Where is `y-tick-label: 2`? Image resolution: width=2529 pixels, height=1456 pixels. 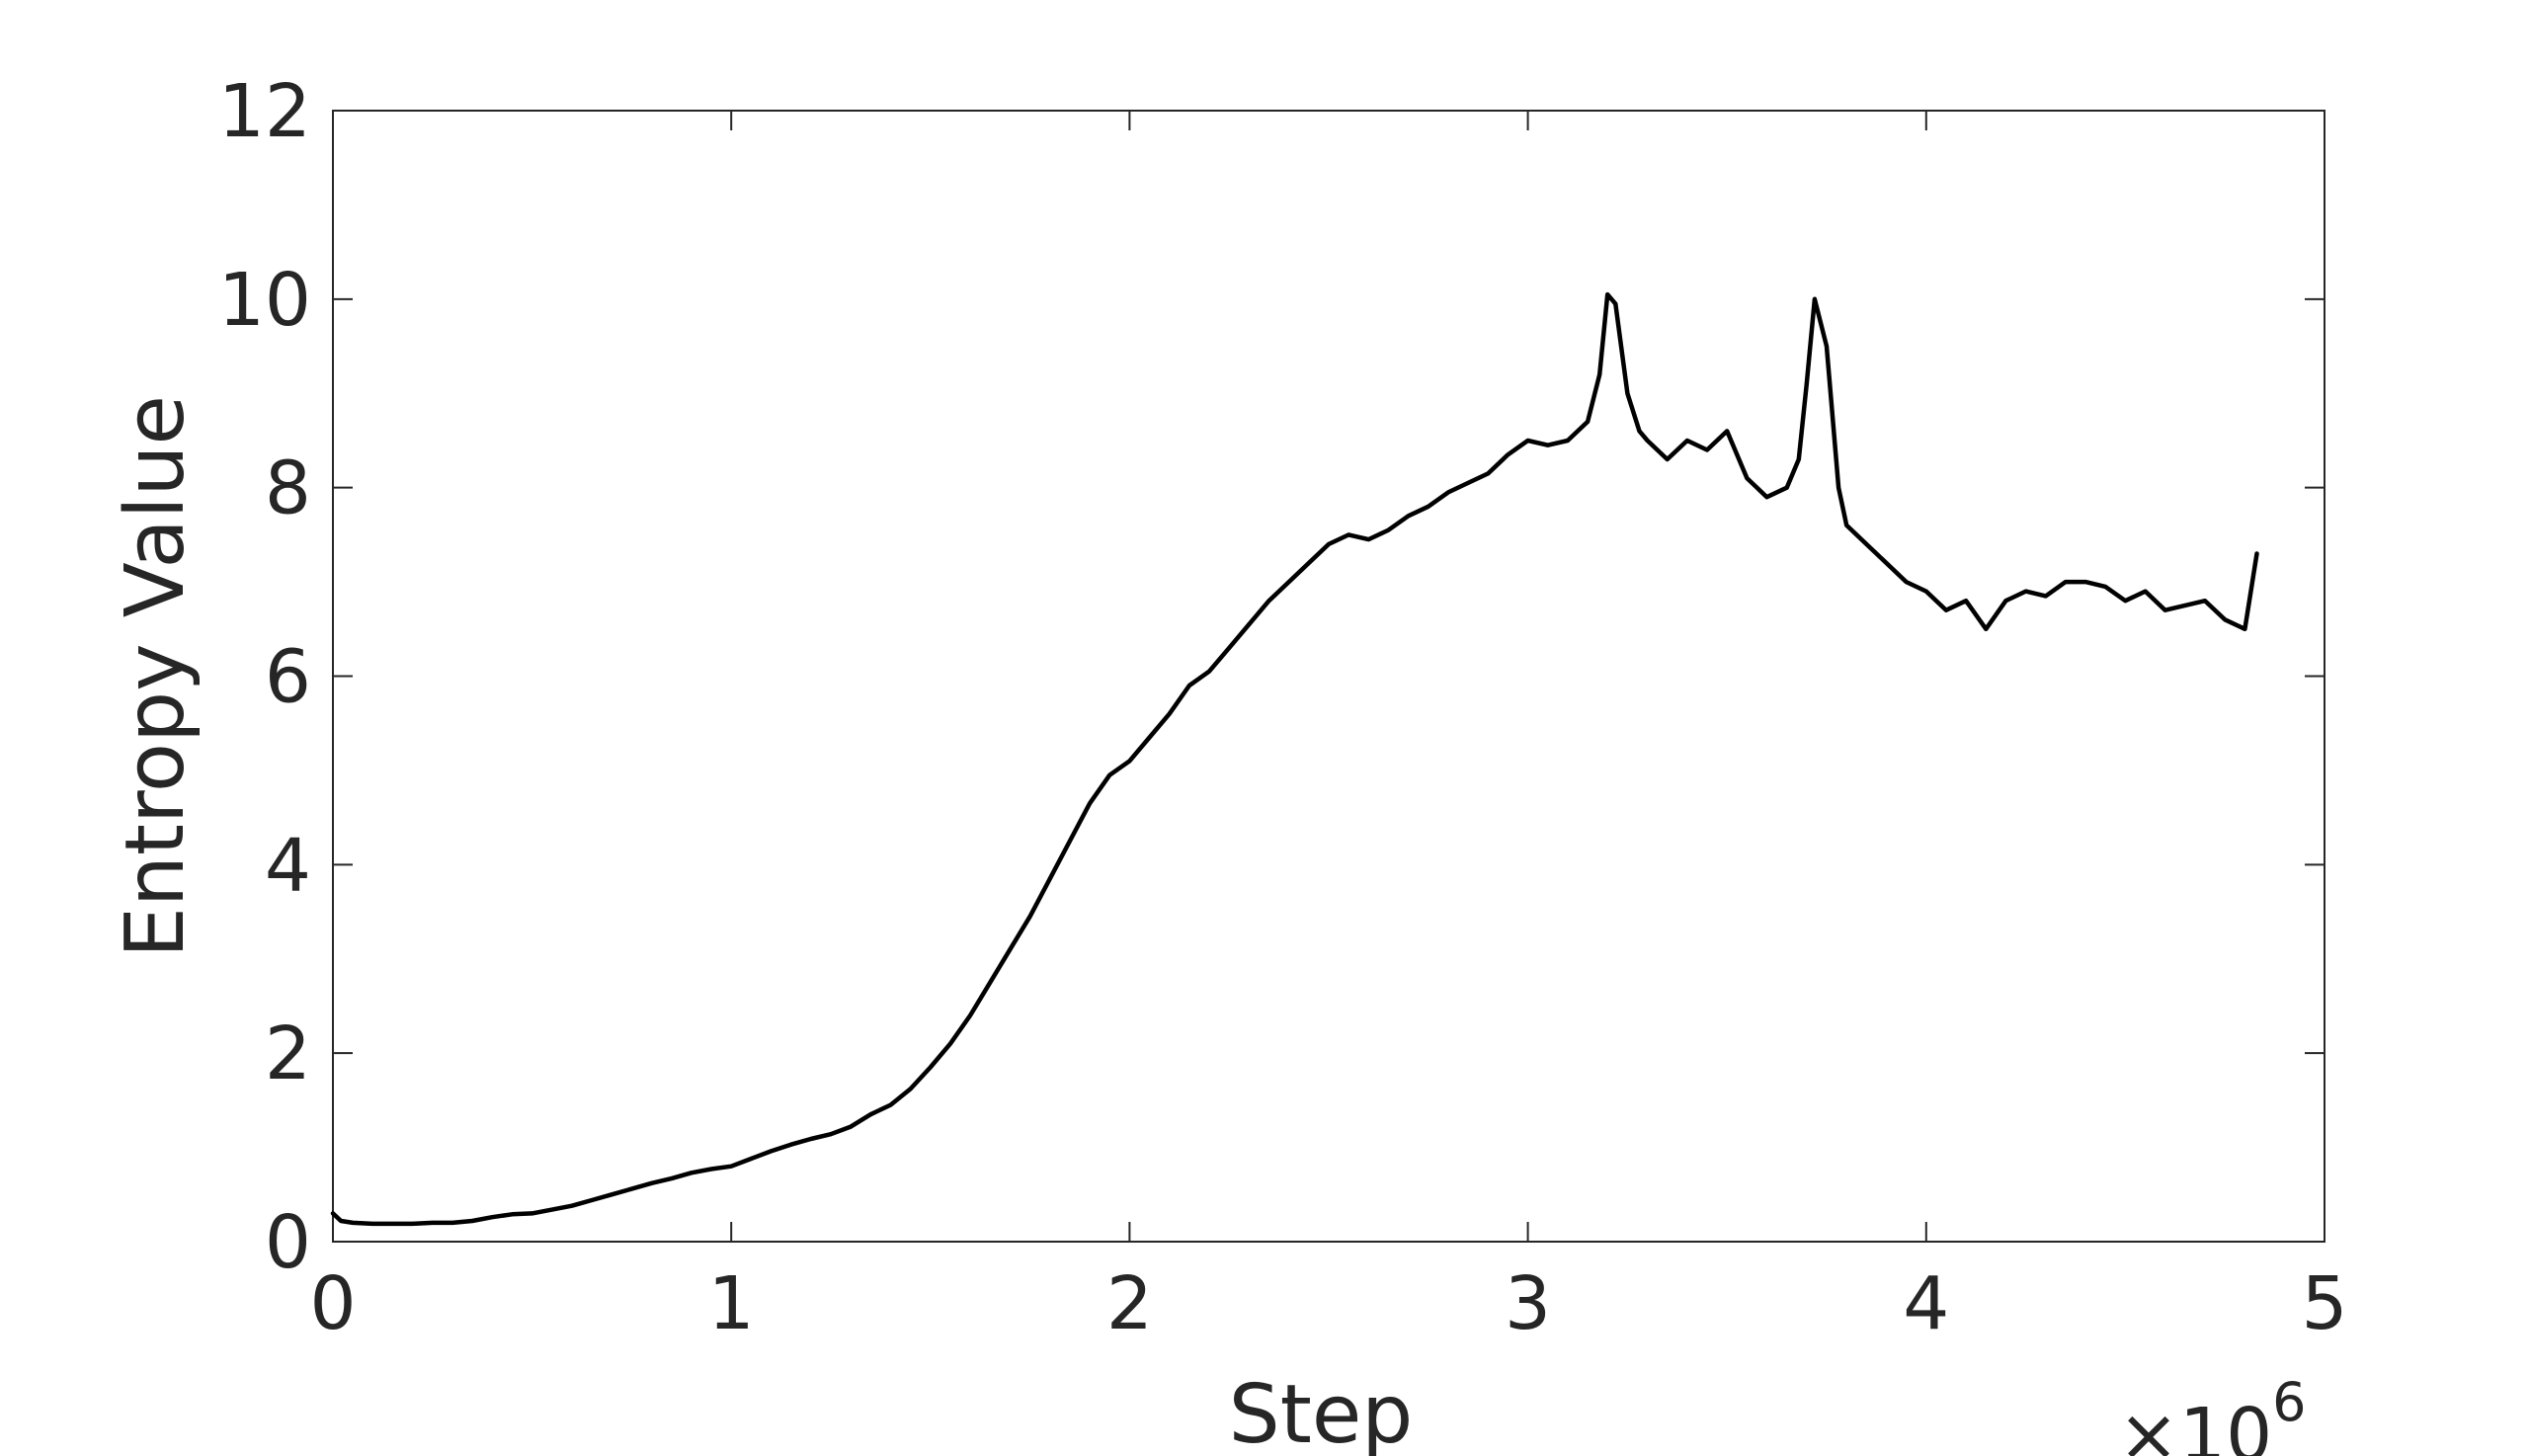
y-tick-label: 2 is located at coordinates (288, 1053).